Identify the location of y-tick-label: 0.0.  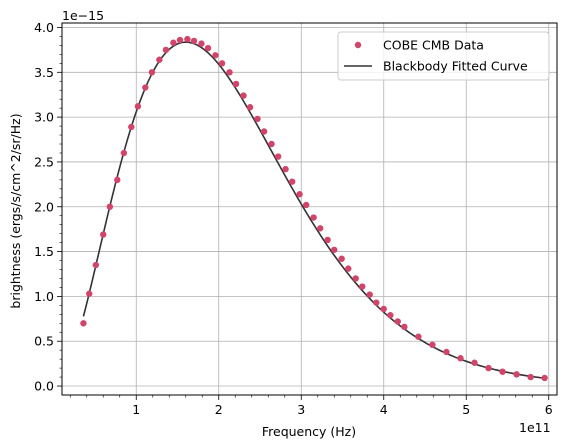
(44, 386).